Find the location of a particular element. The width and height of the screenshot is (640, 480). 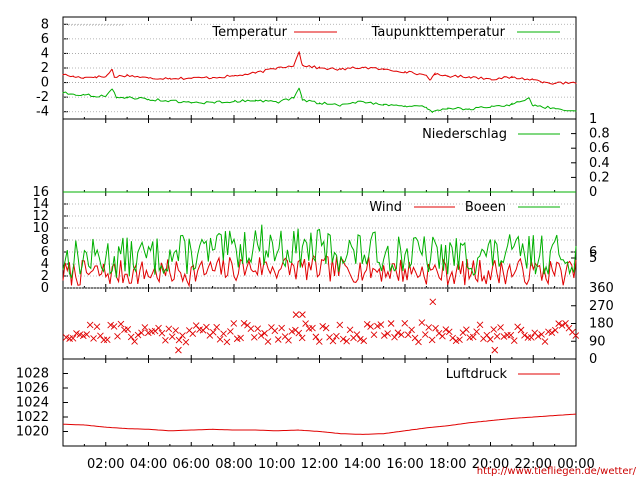

y-tick-label-left: -4 is located at coordinates (42, 112).